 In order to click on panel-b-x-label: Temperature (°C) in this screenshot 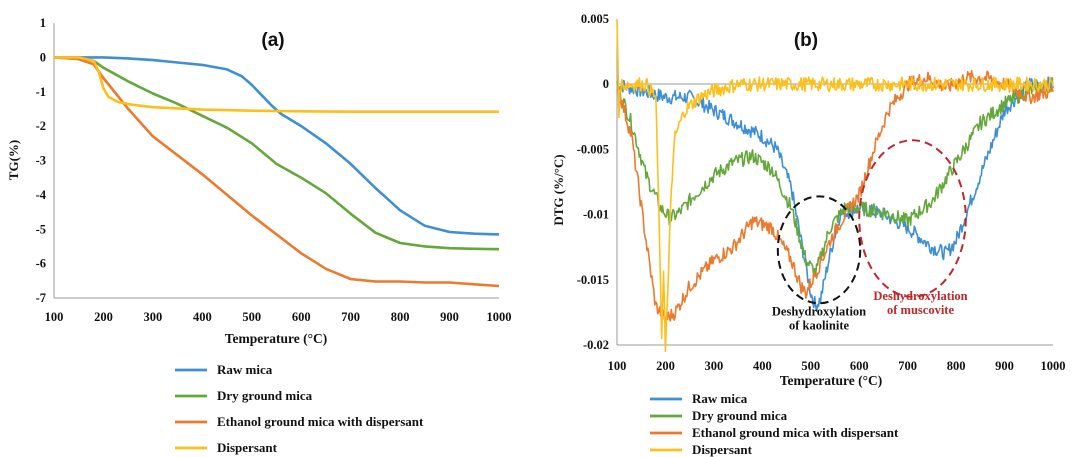, I will do `click(831, 380)`.